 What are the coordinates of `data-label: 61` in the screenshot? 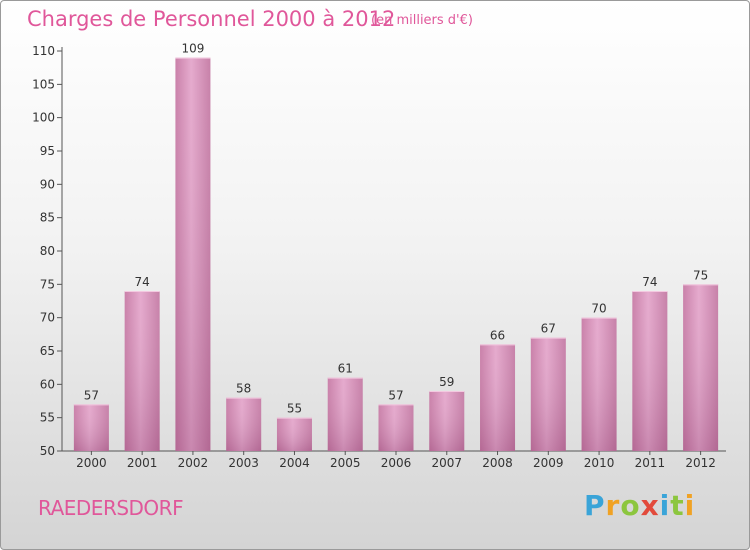 It's located at (345, 369).